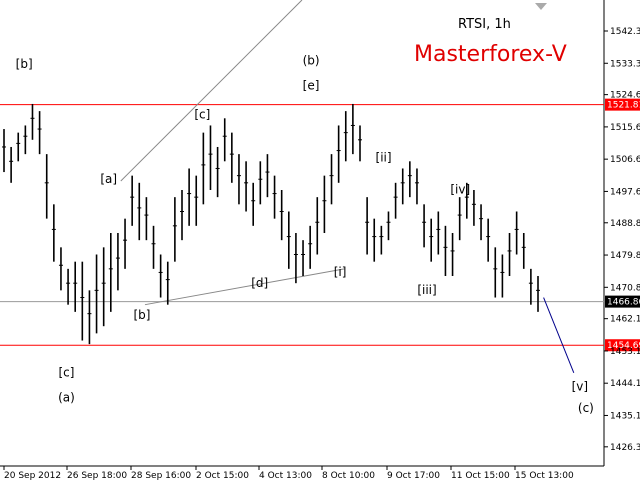 The width and height of the screenshot is (640, 480). I want to click on y-tick-label: 1497.60, so click(625, 192).